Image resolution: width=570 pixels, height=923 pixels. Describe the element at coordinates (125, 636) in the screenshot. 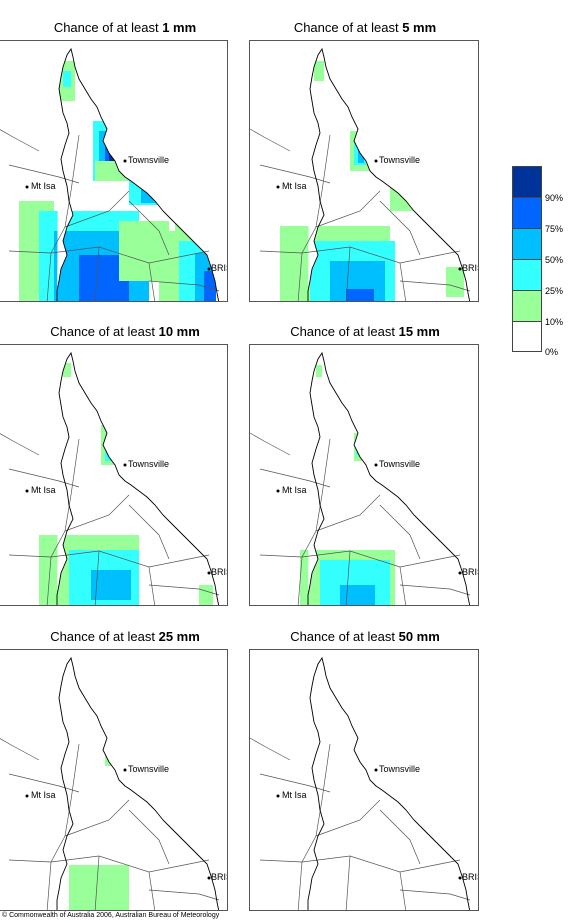

I see `panel-title: Chance of at least 25 mm` at that location.